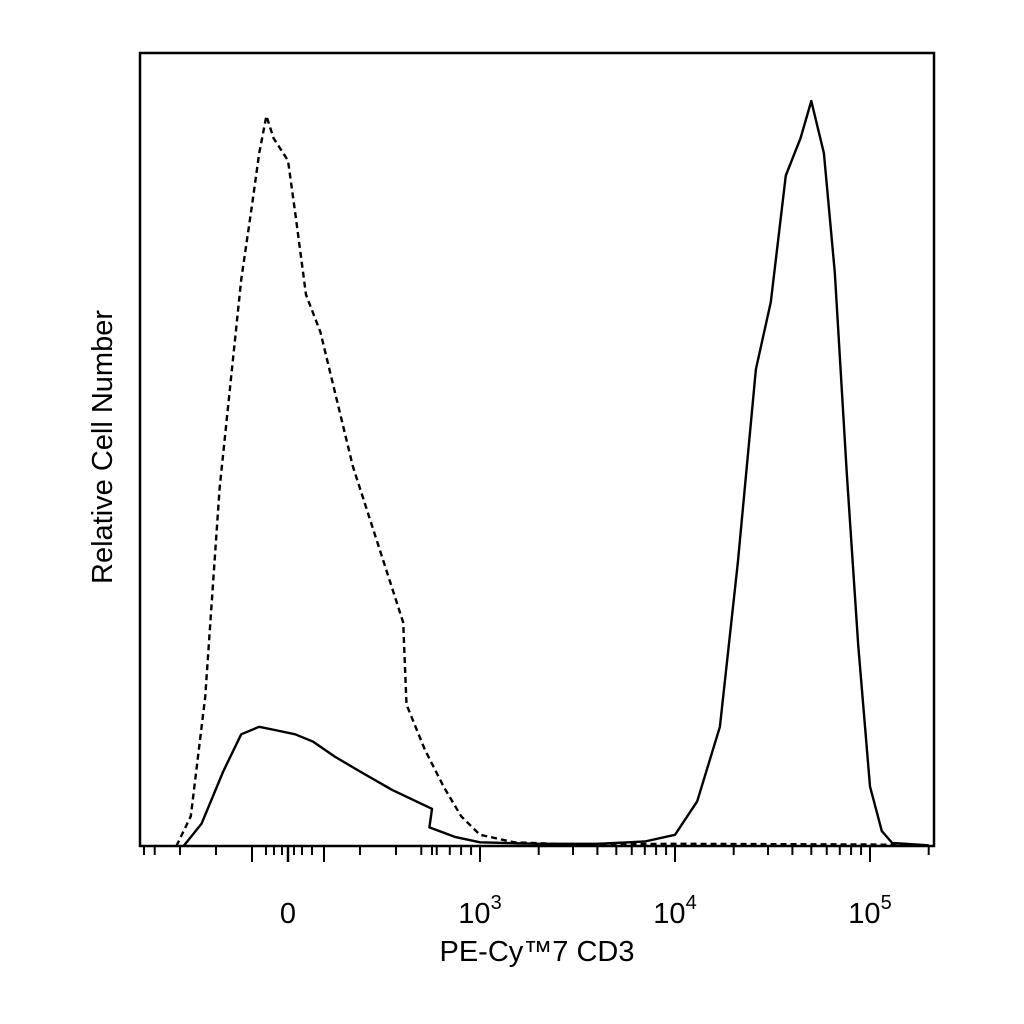 Image resolution: width=1024 pixels, height=1024 pixels. Describe the element at coordinates (669, 914) in the screenshot. I see `x-tick-label-base-2: 10` at that location.